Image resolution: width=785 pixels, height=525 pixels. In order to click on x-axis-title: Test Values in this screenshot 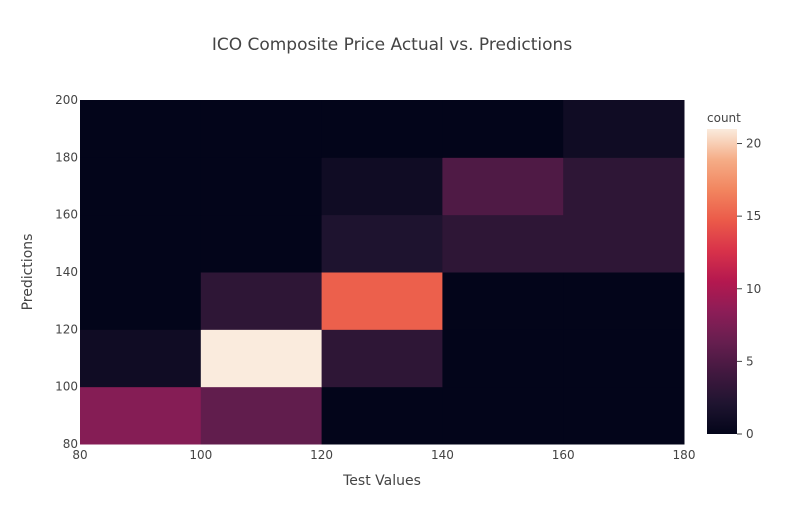, I will do `click(381, 481)`.